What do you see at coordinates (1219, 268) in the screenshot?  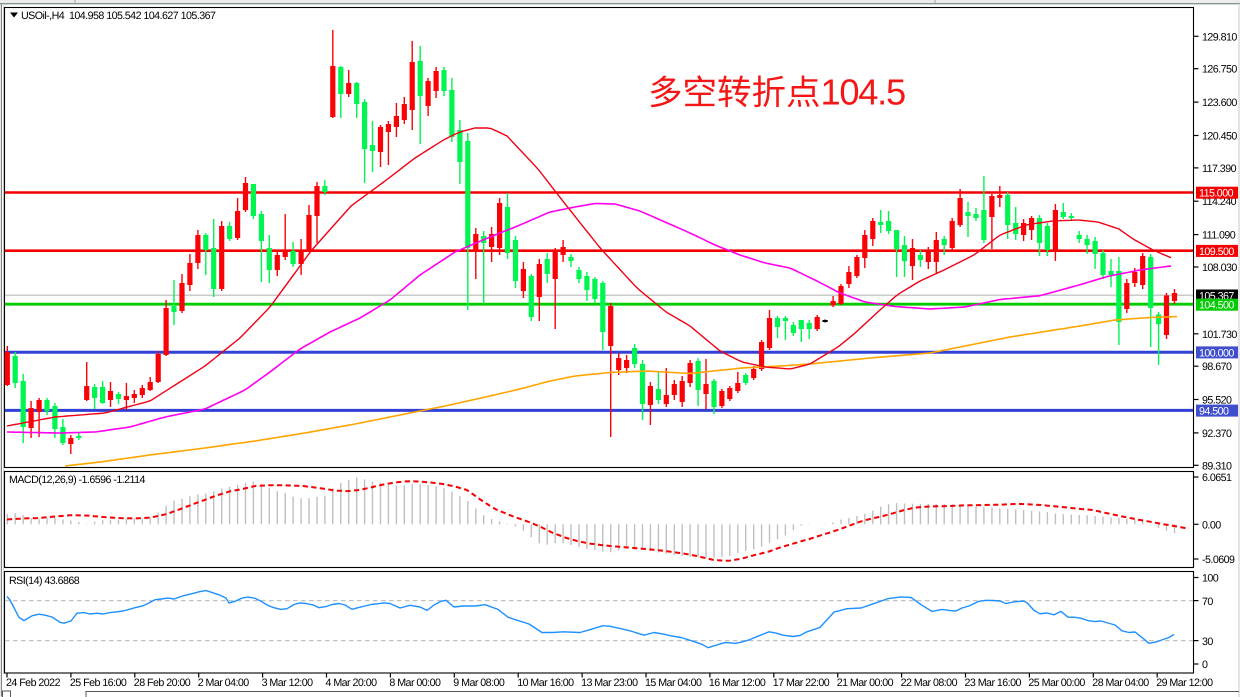 I see `svg-text: 108.030` at bounding box center [1219, 268].